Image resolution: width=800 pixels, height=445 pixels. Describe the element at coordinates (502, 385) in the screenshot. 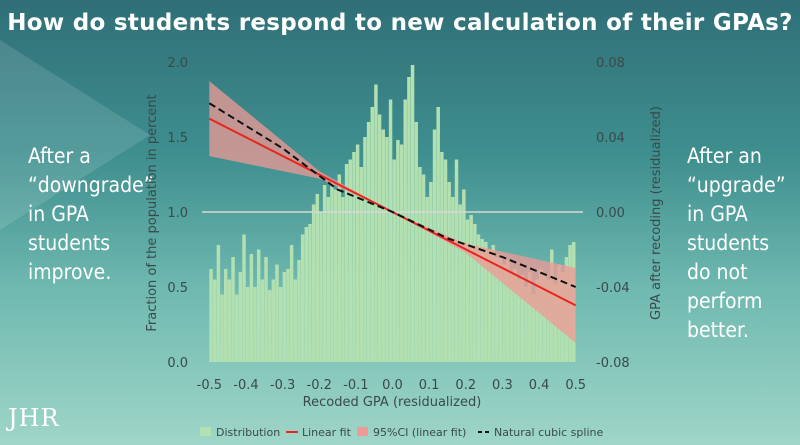

I see `x-tick-label: 0.3` at that location.